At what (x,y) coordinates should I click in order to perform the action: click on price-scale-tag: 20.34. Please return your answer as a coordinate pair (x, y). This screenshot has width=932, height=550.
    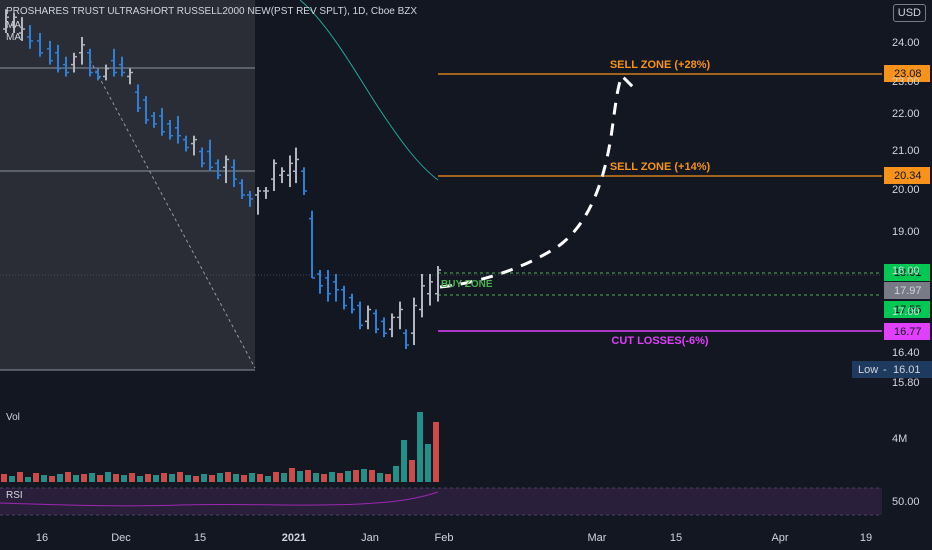
    Looking at the image, I should click on (907, 175).